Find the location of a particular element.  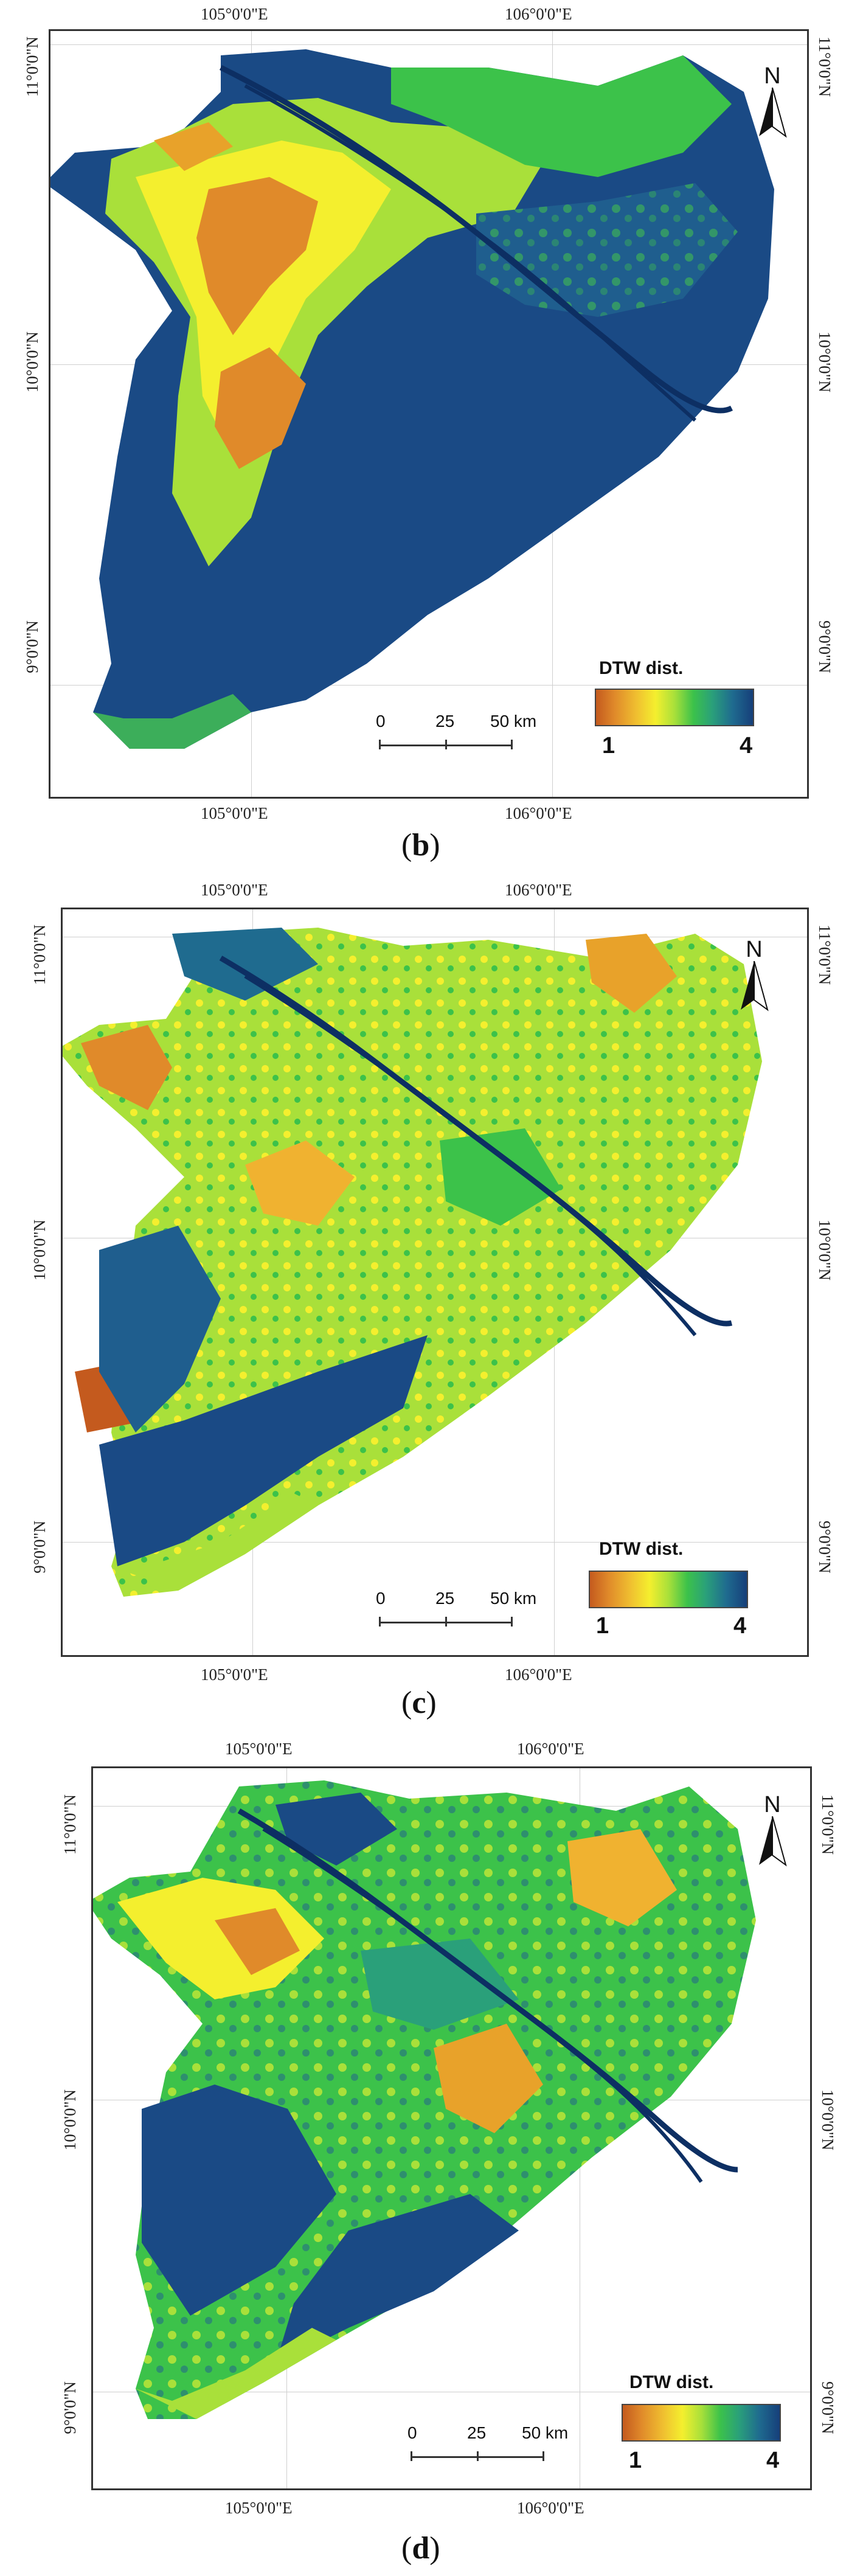

caption-letter: d is located at coordinates (421, 2548).